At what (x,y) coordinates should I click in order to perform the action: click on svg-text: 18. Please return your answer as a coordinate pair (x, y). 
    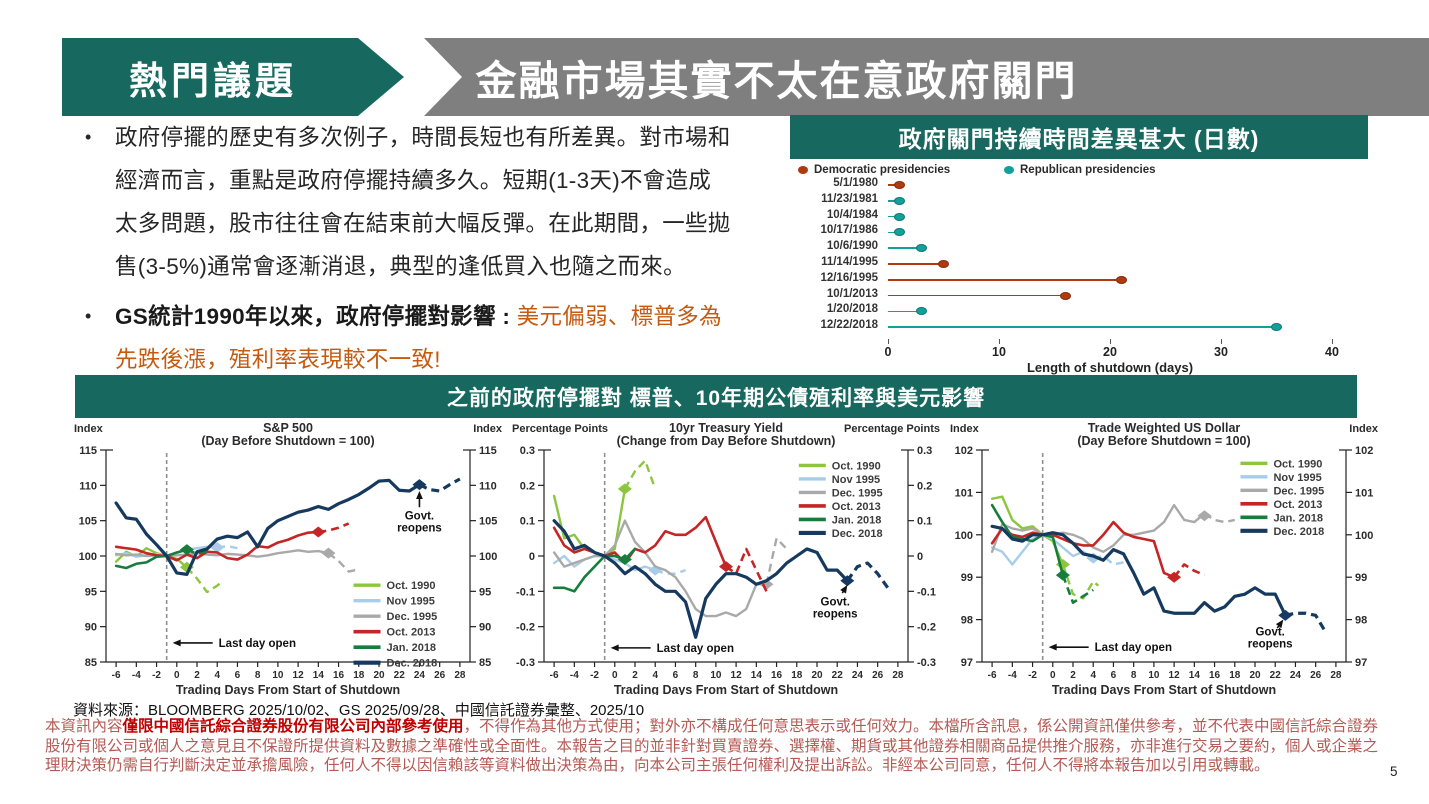
    Looking at the image, I should click on (359, 675).